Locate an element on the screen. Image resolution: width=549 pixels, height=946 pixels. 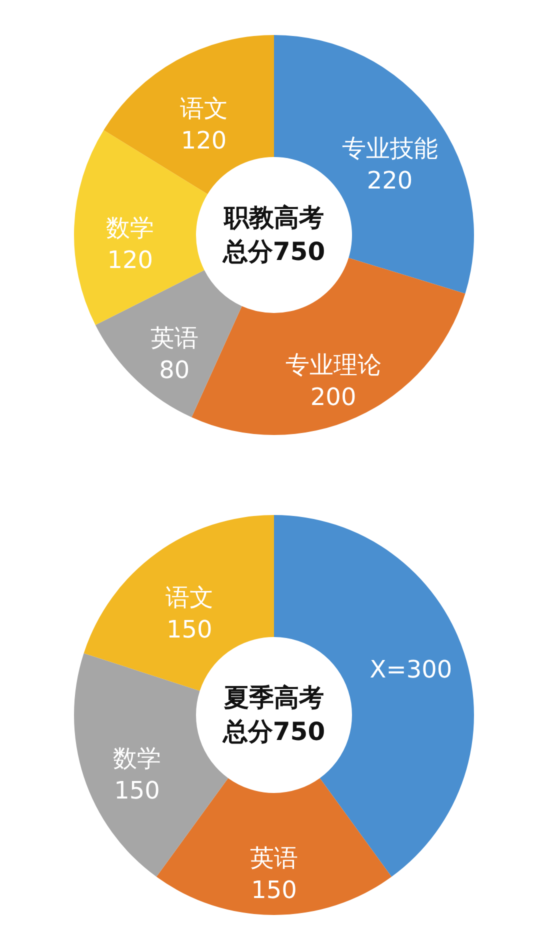
slice-label: 专业理论 is located at coordinates (333, 365).